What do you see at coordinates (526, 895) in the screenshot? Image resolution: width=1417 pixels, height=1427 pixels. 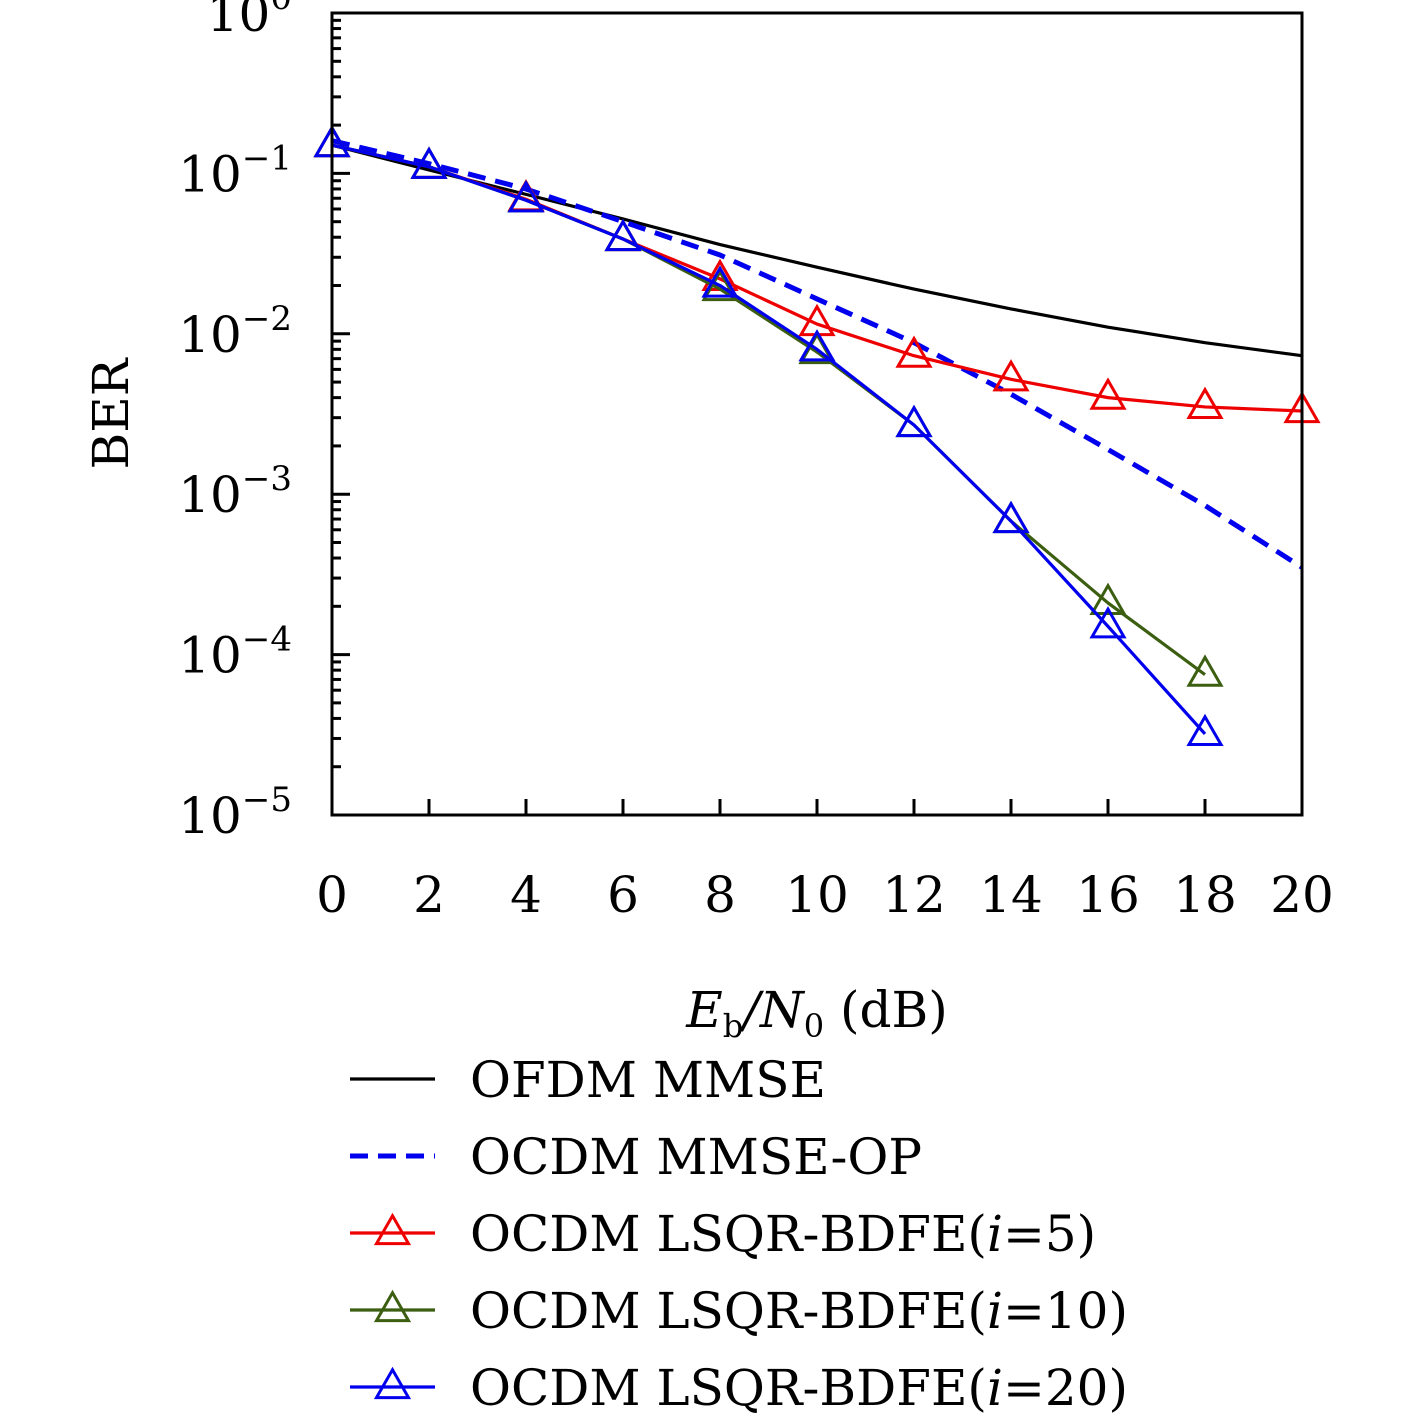 I see `x-tick-label: 4` at bounding box center [526, 895].